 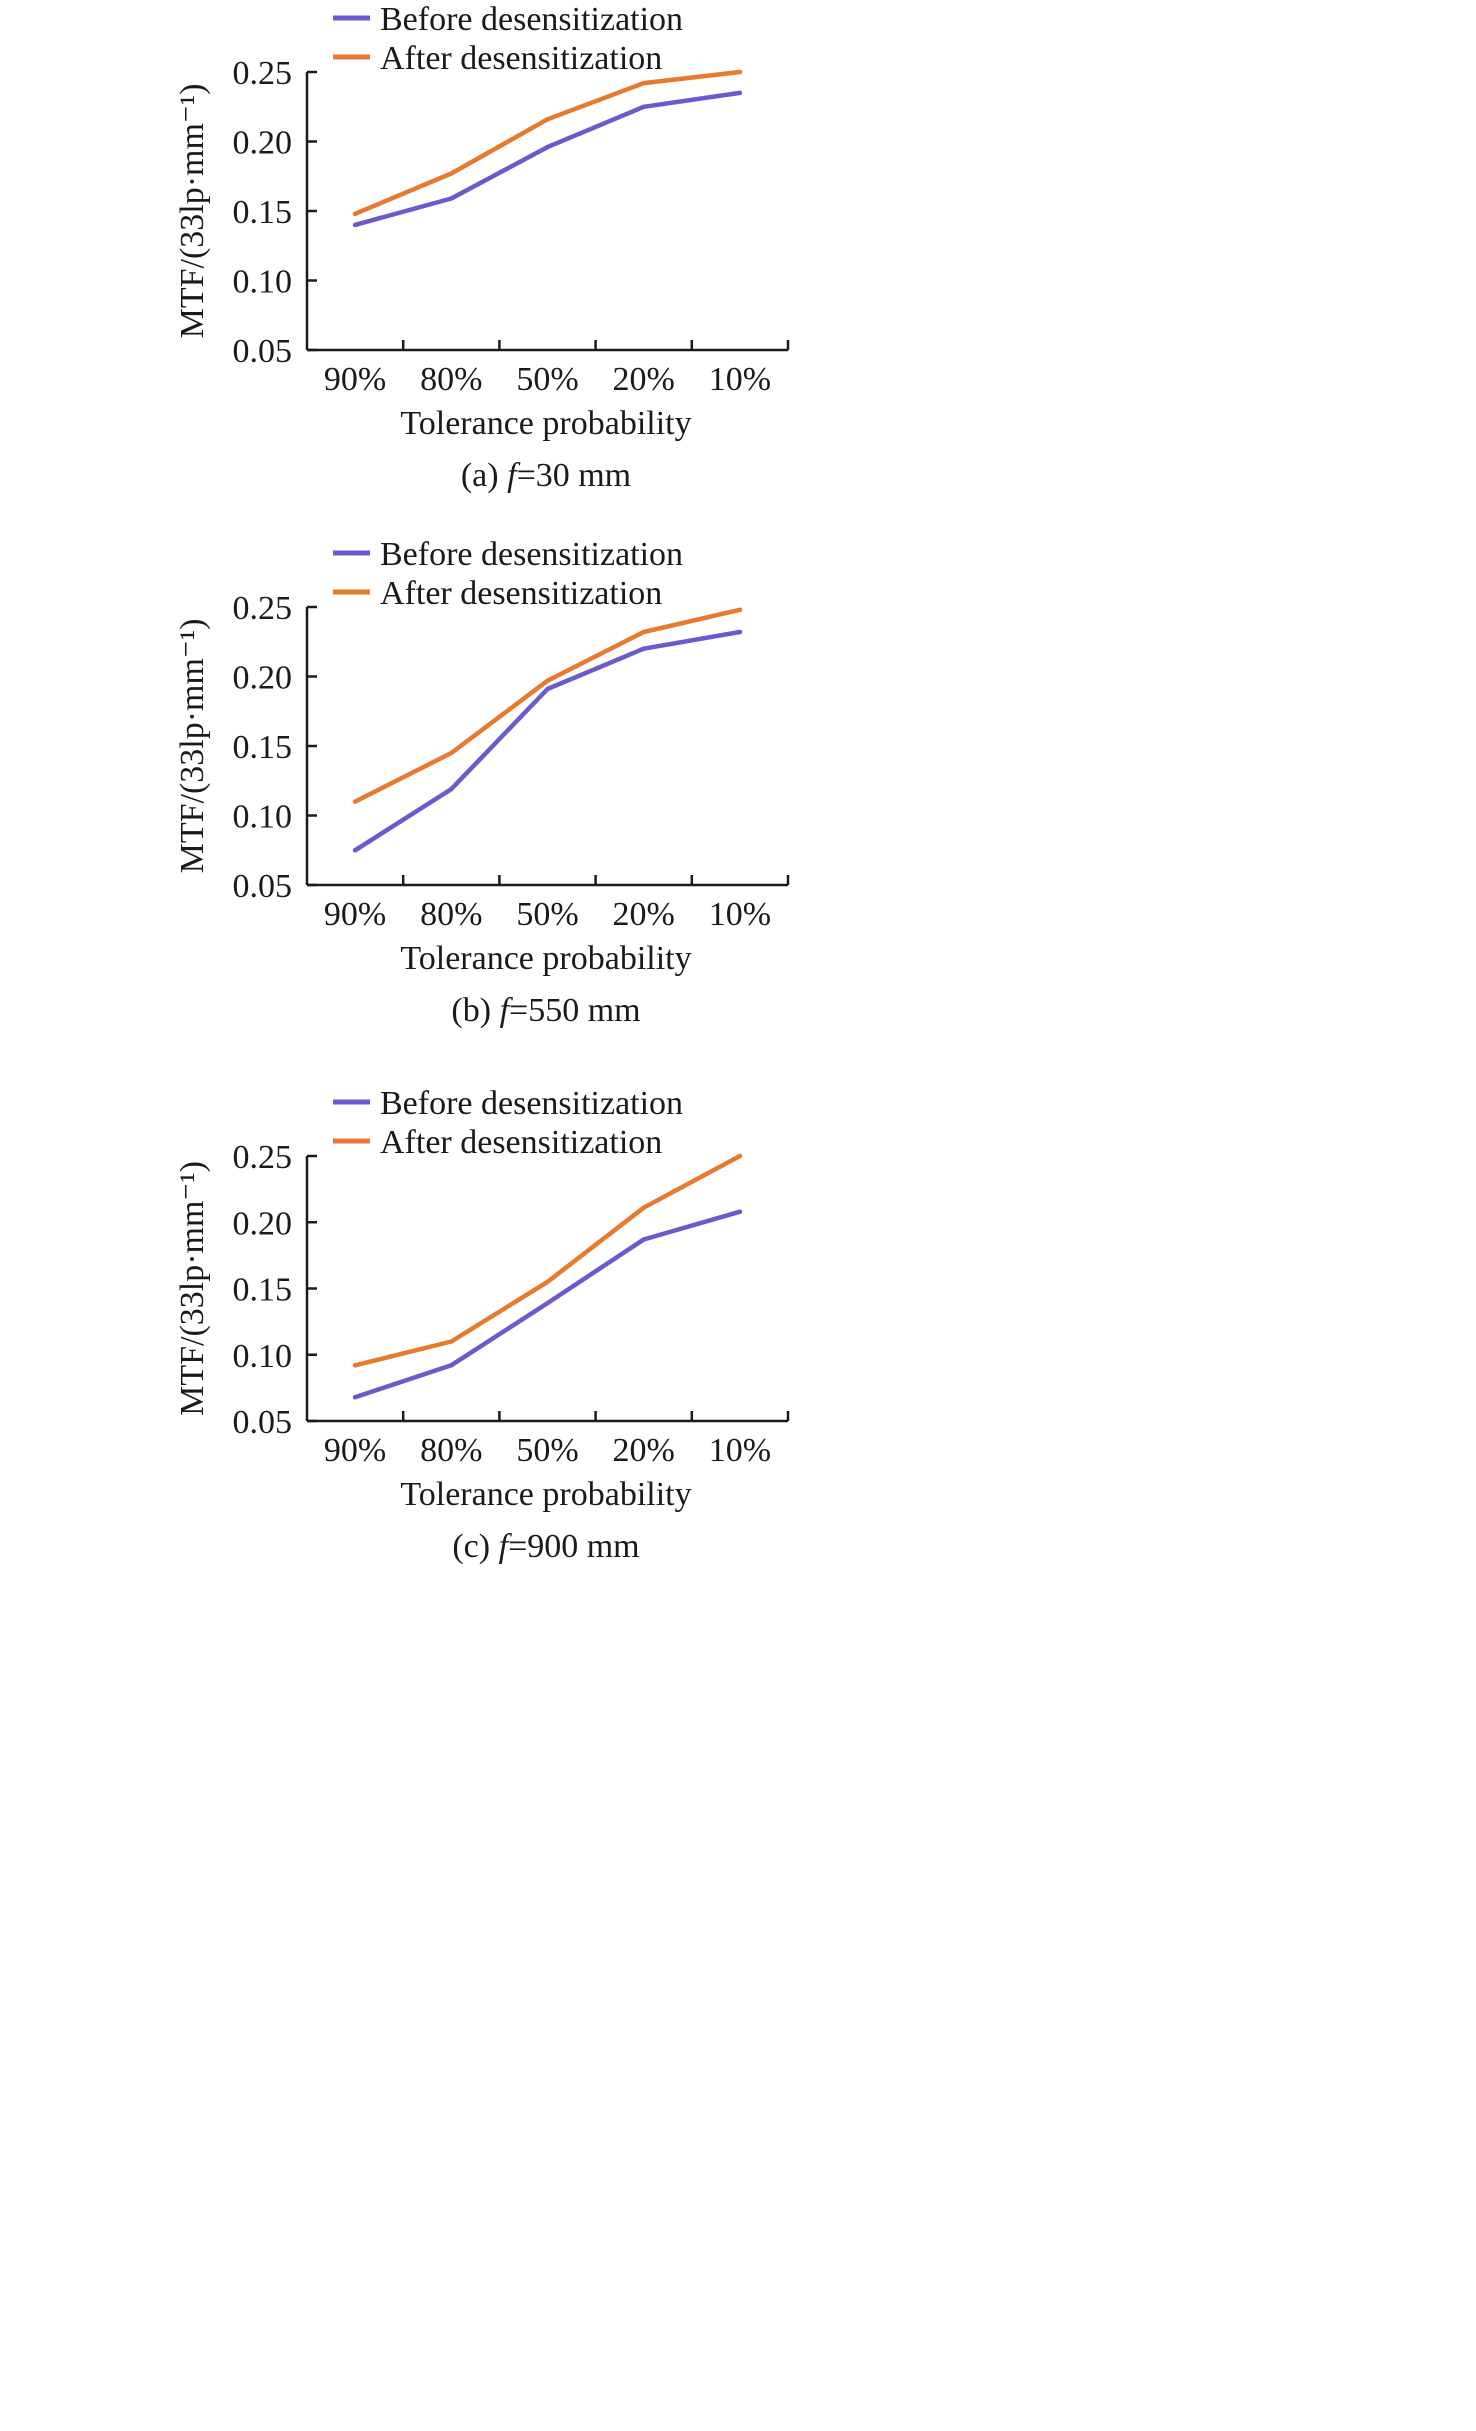 I want to click on chart-caption: (b) f=550 mm, so click(x=545, y=1010).